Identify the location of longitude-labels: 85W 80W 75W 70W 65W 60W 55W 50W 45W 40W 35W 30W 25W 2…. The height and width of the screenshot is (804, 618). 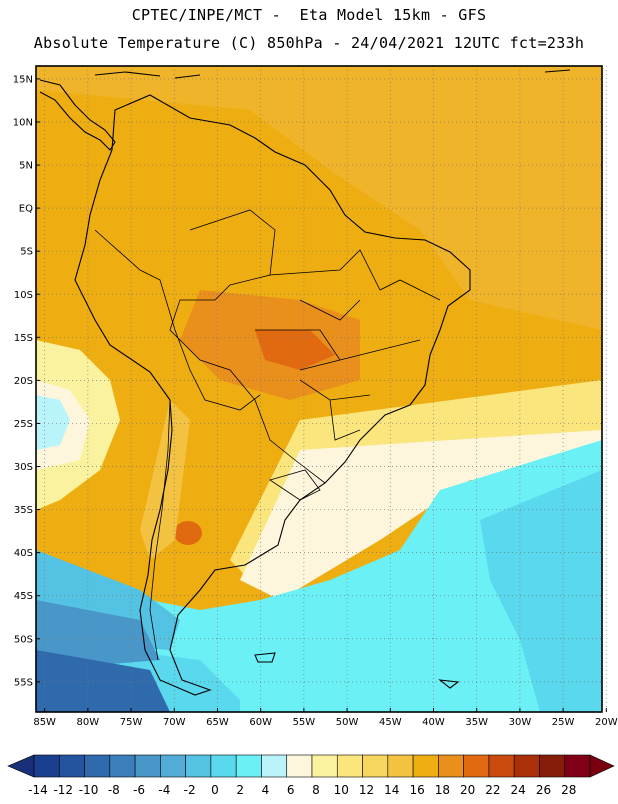
(325, 718).